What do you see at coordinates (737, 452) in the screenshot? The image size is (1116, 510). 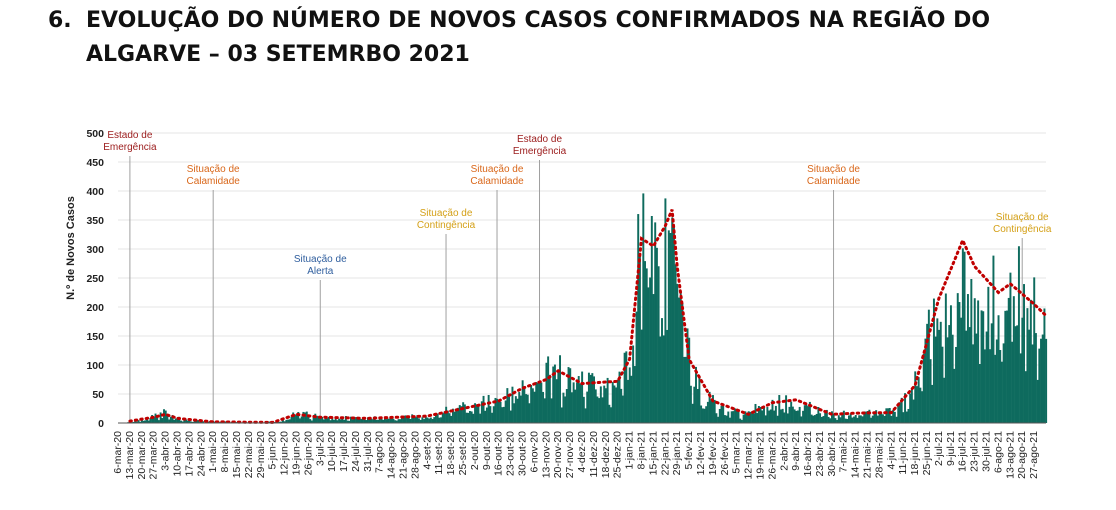 I see `x-tick-label: 5-mar-21` at bounding box center [737, 452].